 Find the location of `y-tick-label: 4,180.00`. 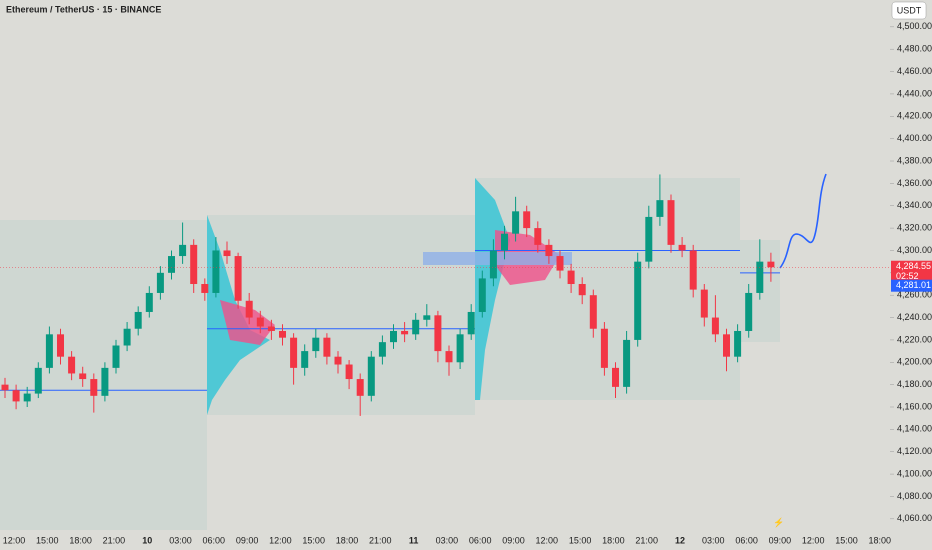

y-tick-label: 4,180.00 is located at coordinates (914, 384).